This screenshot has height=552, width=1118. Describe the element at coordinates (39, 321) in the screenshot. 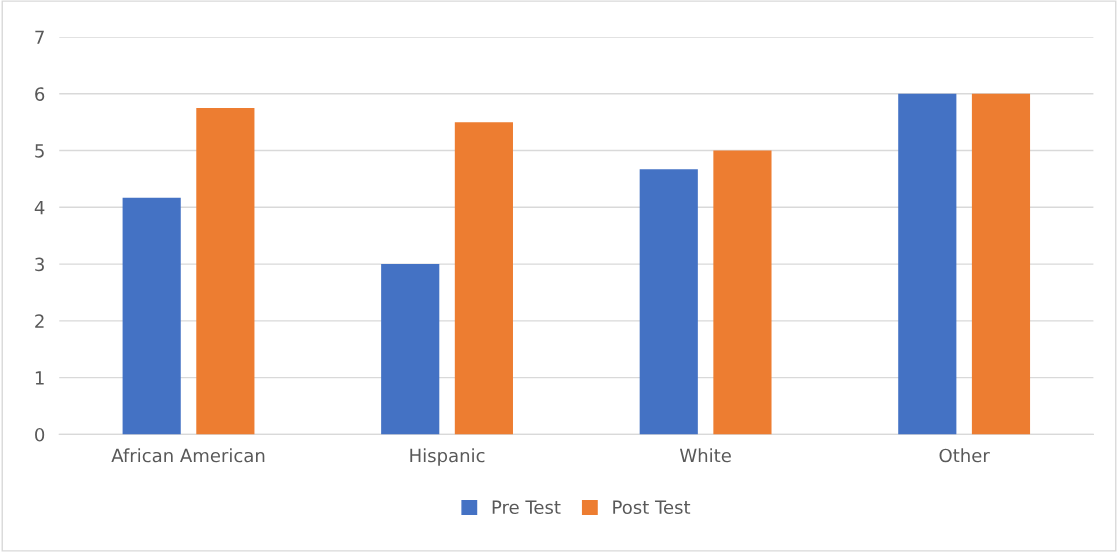

I see `y-tick-label: 2` at that location.